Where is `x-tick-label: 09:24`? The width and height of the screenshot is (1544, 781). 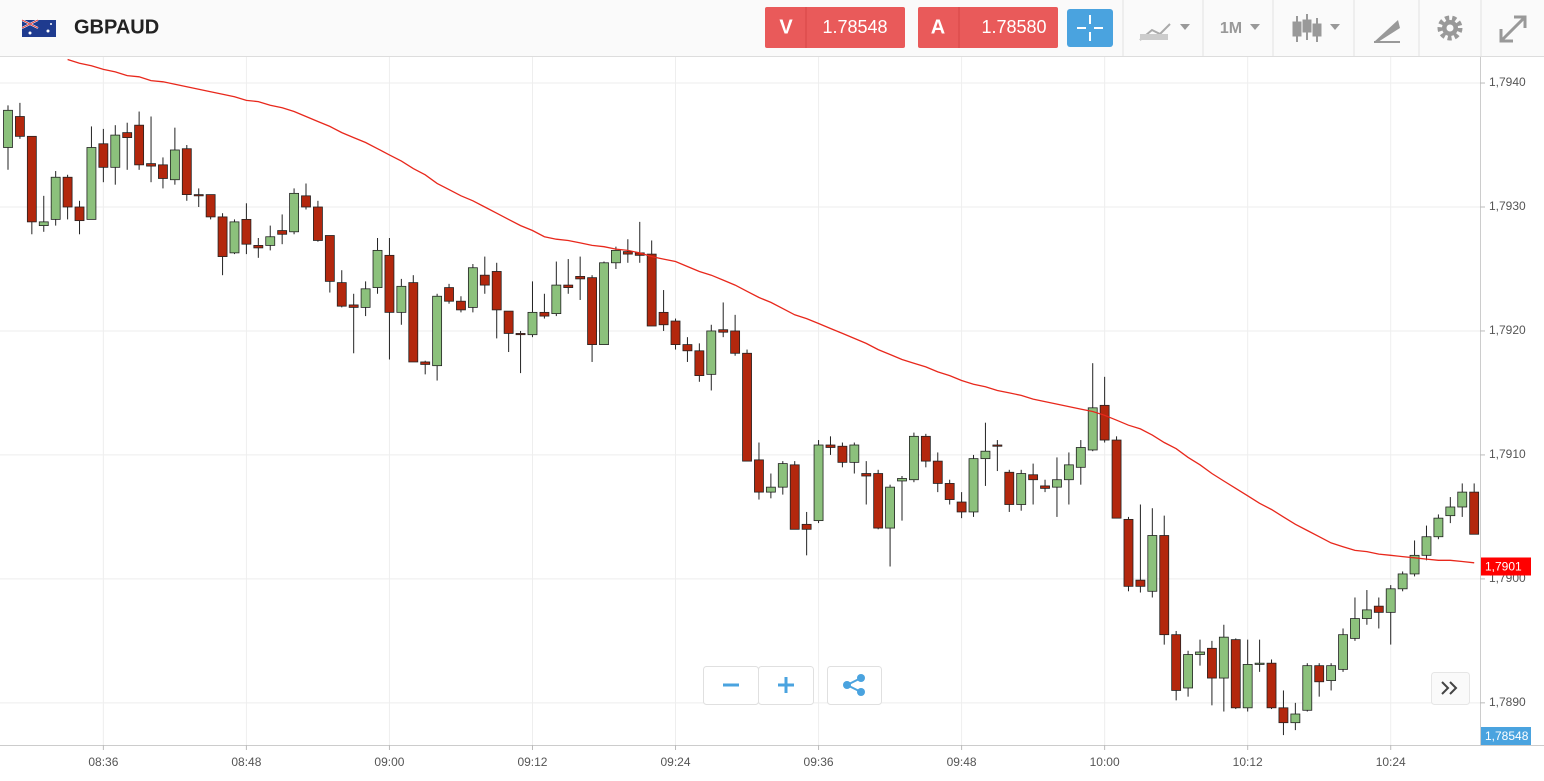
x-tick-label: 09:24 is located at coordinates (676, 762).